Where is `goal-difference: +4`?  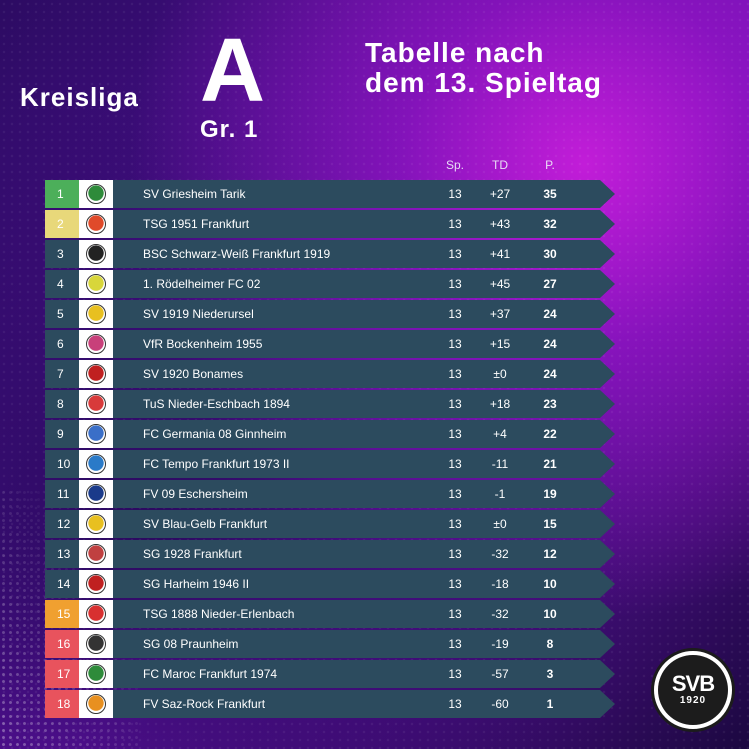
goal-difference: +4 is located at coordinates (500, 434).